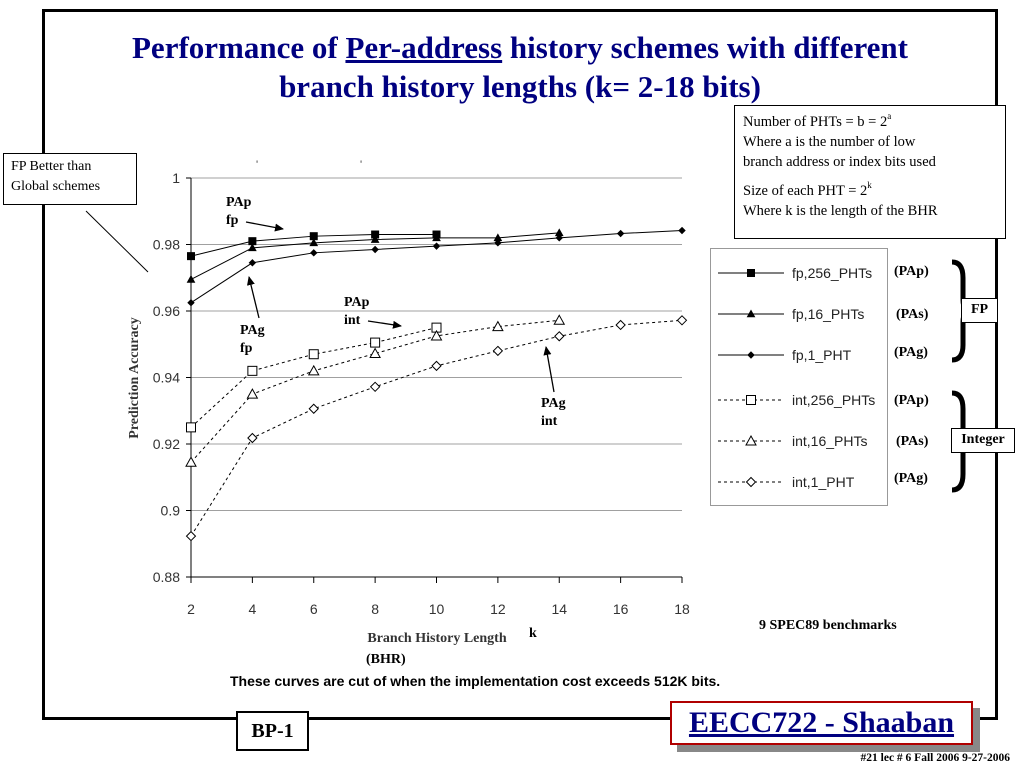  I want to click on k-label: k, so click(533, 633).